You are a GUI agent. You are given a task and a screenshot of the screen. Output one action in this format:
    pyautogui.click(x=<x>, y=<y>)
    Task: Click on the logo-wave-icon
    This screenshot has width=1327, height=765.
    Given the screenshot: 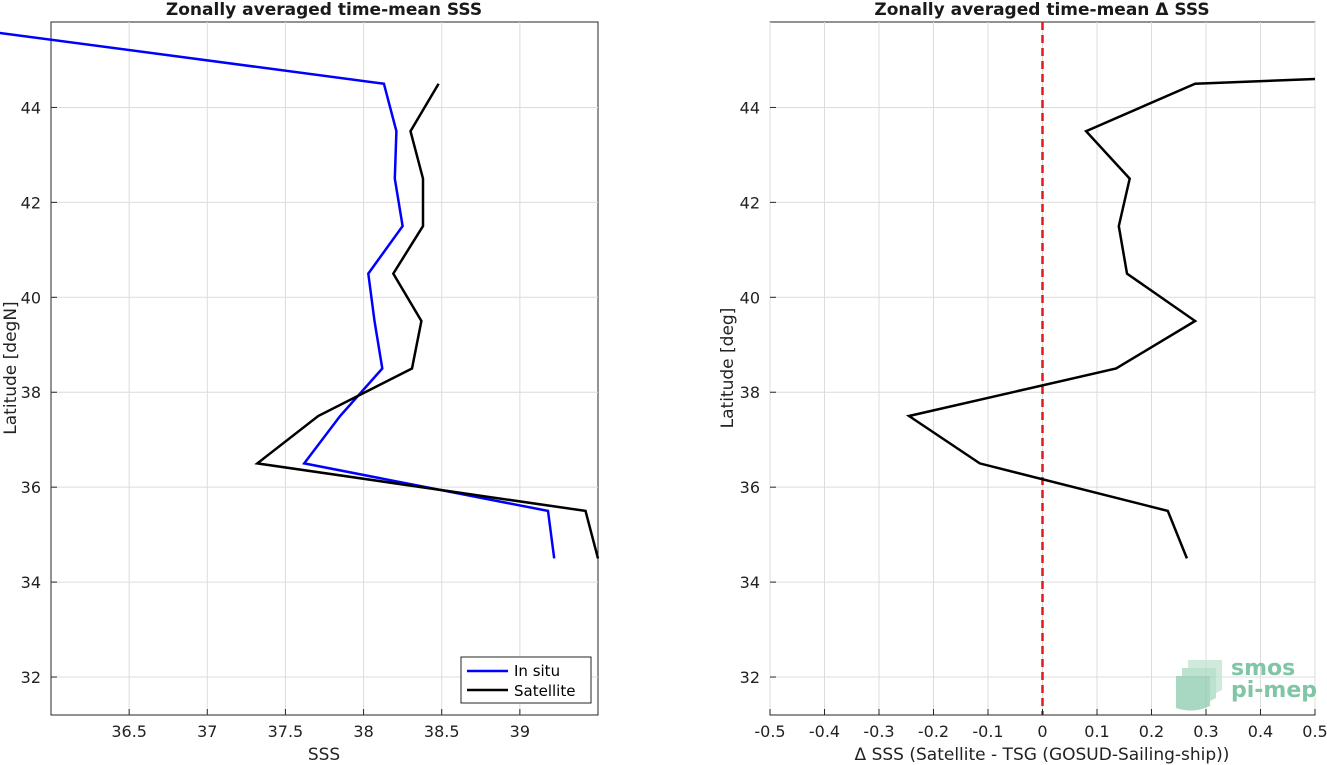 What is the action you would take?
    pyautogui.click(x=1199, y=685)
    